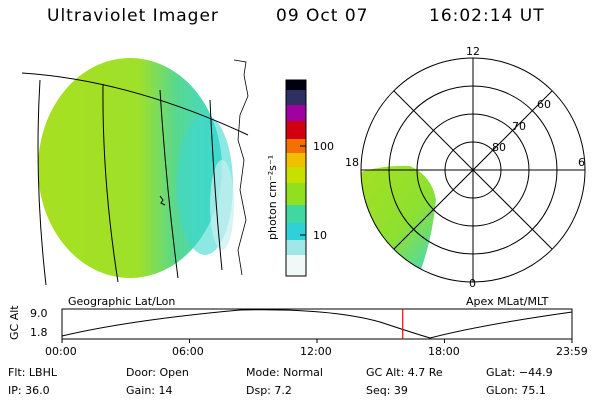 The height and width of the screenshot is (400, 600). Describe the element at coordinates (320, 235) in the screenshot. I see `colorbar-tick-10: 10` at that location.